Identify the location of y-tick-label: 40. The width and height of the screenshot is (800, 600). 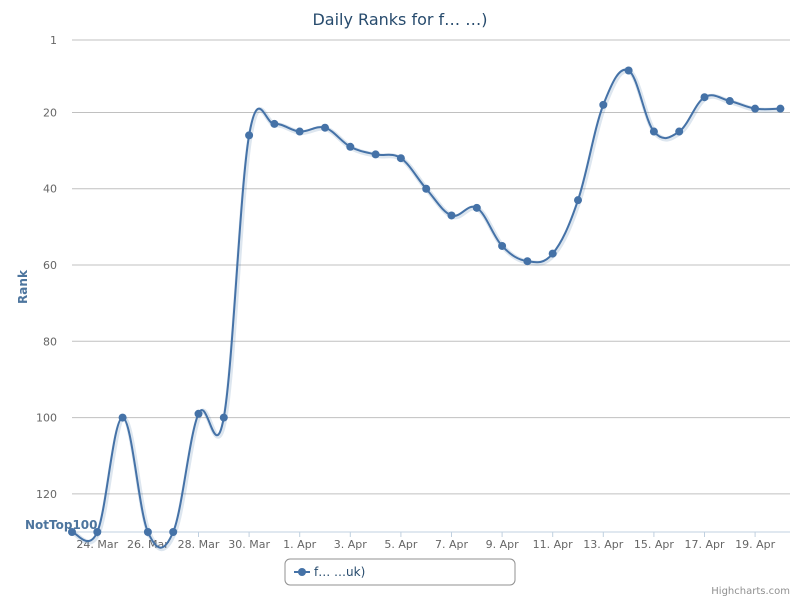
(50, 189).